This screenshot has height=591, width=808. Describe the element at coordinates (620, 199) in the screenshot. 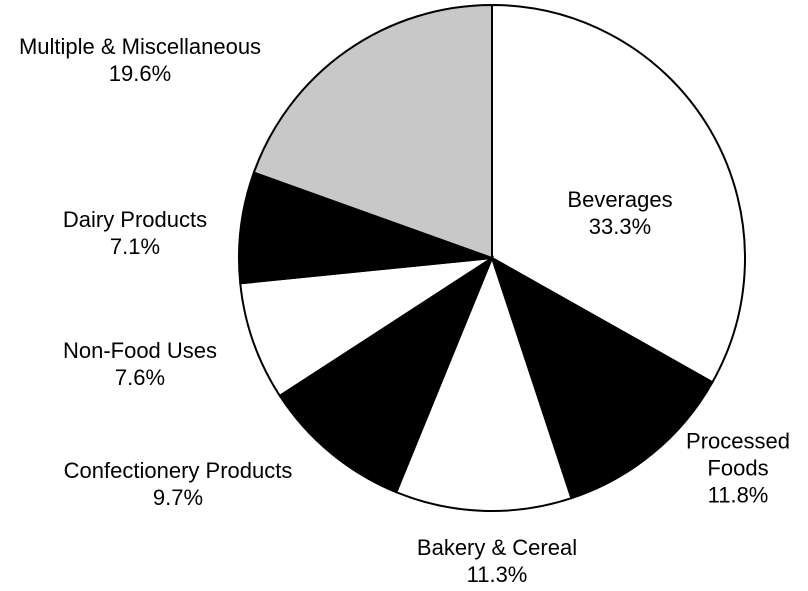

I see `category-label: Beverages` at that location.